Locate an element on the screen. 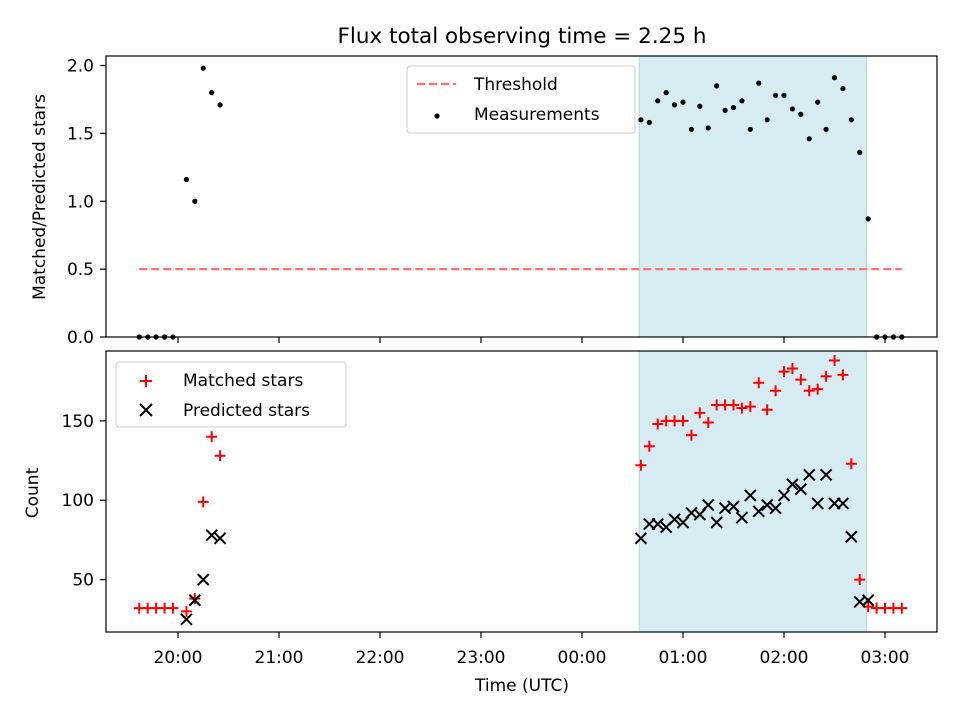  x-axis-label: Time (UTC) is located at coordinates (521, 686).